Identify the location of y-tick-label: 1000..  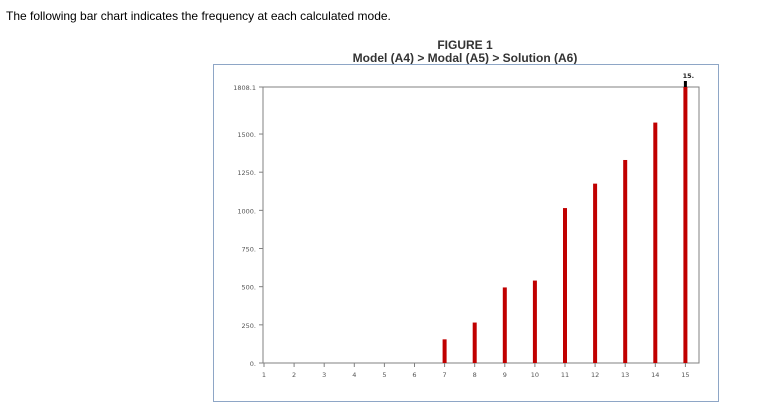
(246, 211).